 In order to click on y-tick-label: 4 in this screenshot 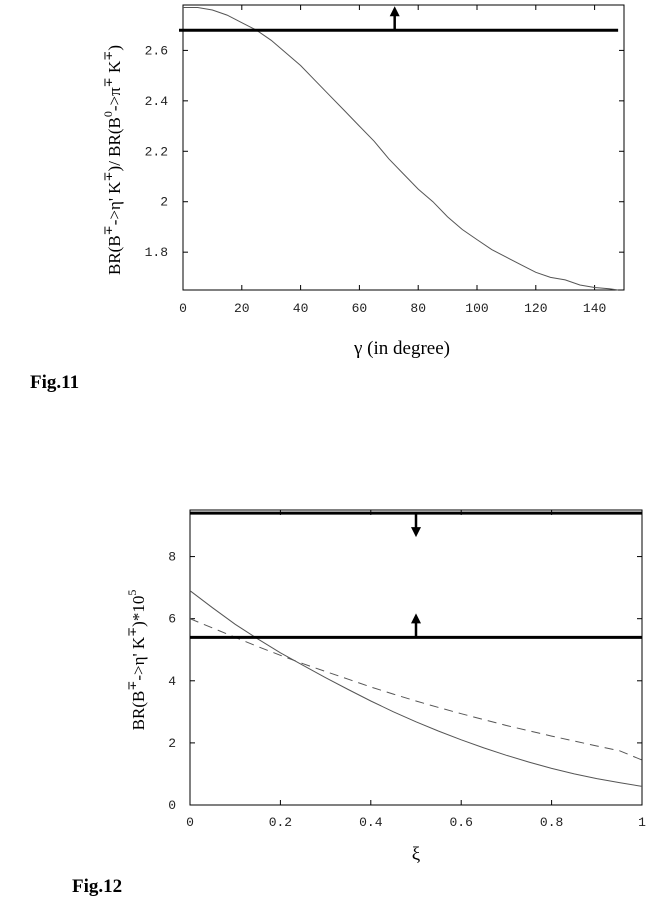, I will do `click(172, 681)`.